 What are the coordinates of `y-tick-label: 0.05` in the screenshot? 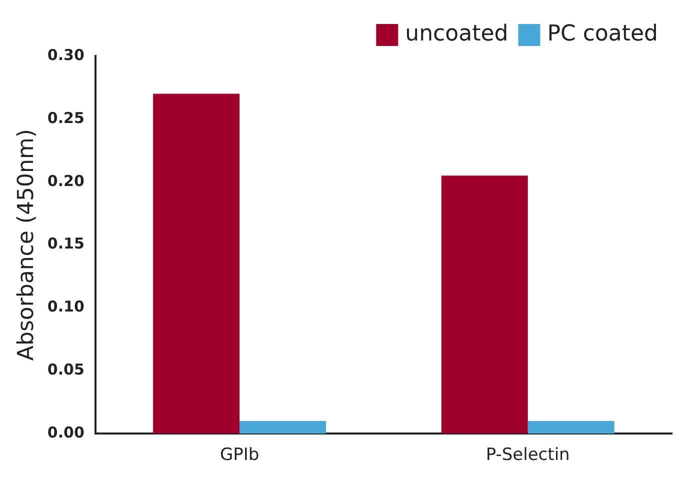 It's located at (65, 369).